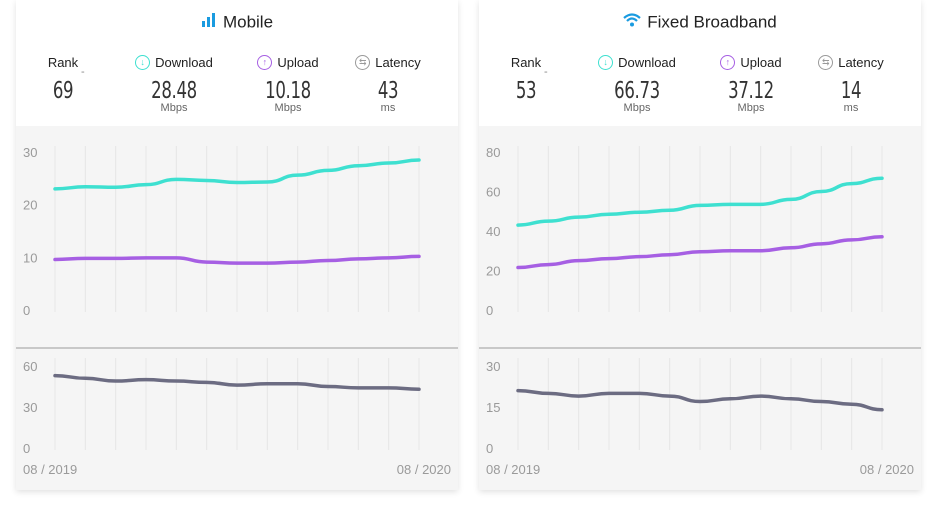 This screenshot has height=512, width=936. I want to click on y-tick-label: 80, so click(493, 152).